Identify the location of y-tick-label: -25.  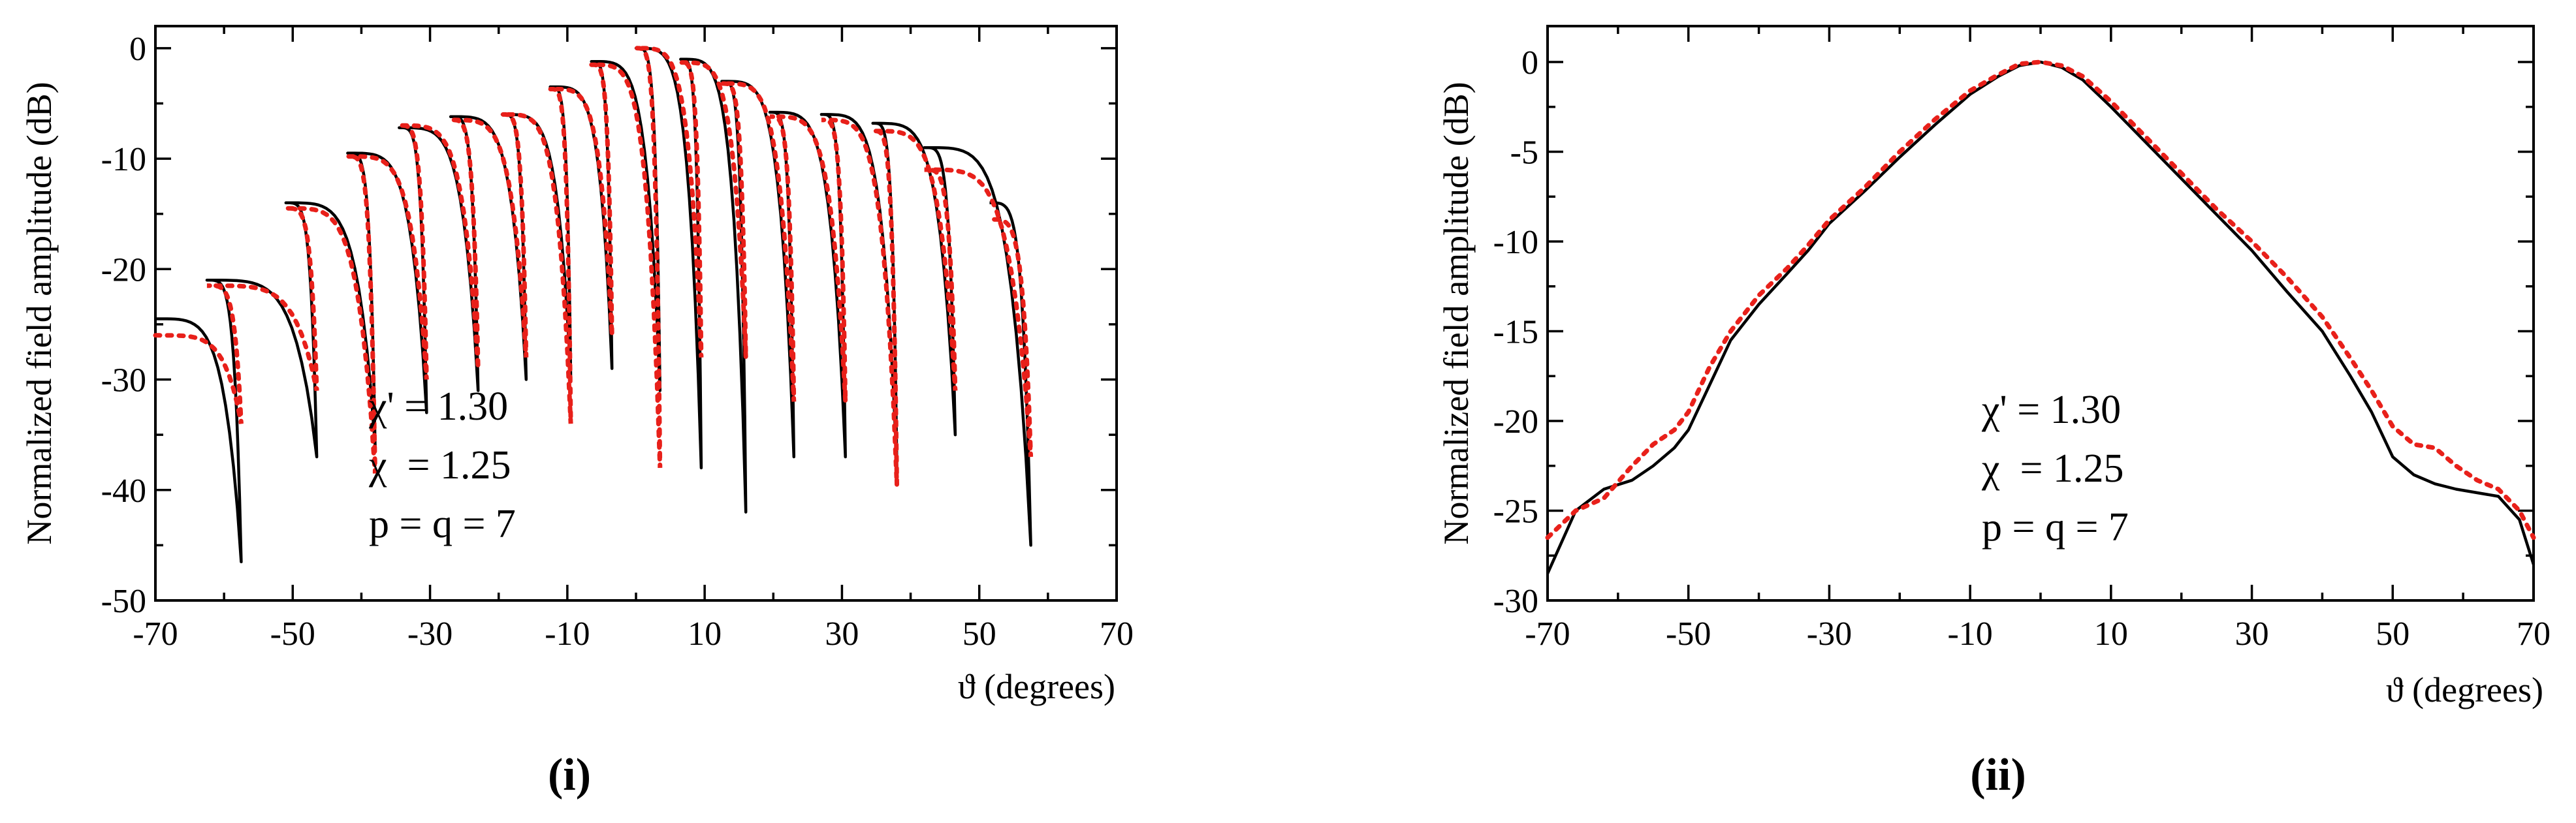
(1515, 512).